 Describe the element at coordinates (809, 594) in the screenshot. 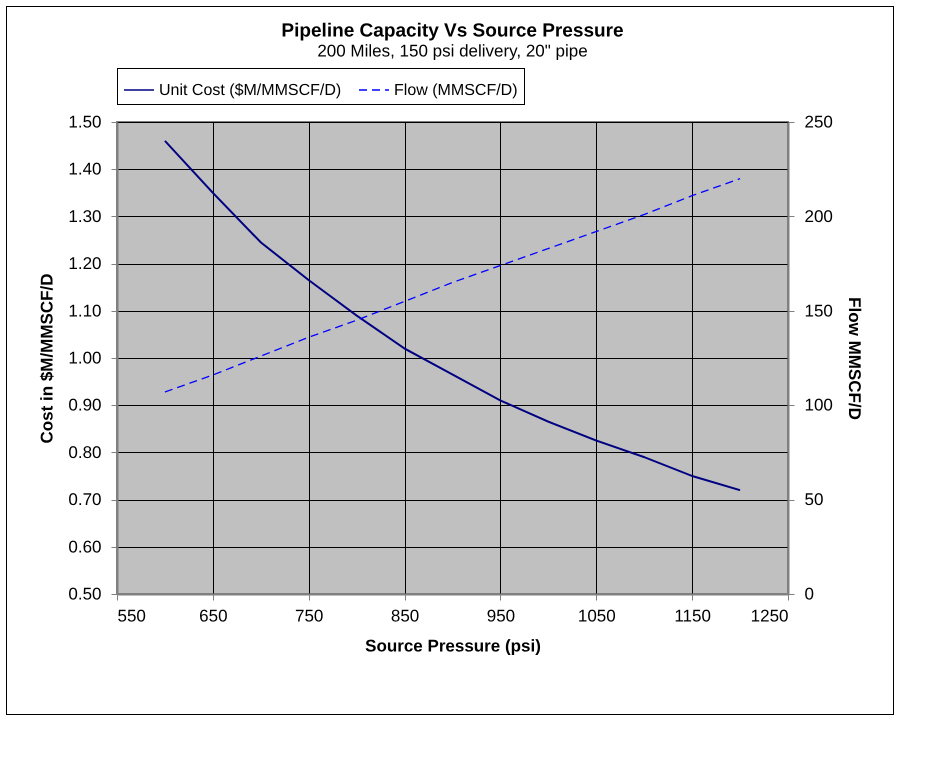

I see `y2-tick-label: 0` at that location.